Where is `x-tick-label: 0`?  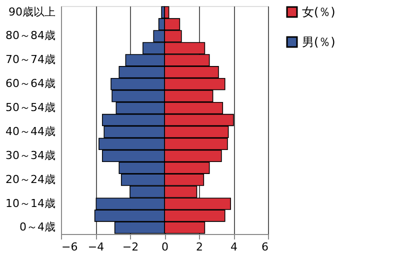 x-tick-label: 0 is located at coordinates (165, 247).